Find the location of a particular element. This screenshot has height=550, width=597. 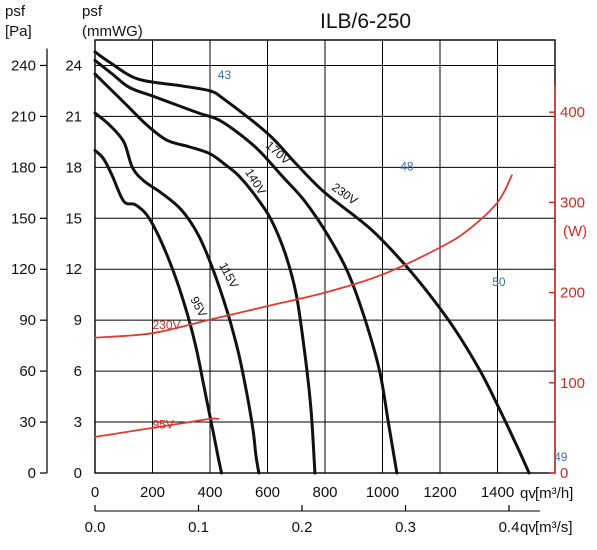

y-inner-tick: 6 is located at coordinates (78, 371).